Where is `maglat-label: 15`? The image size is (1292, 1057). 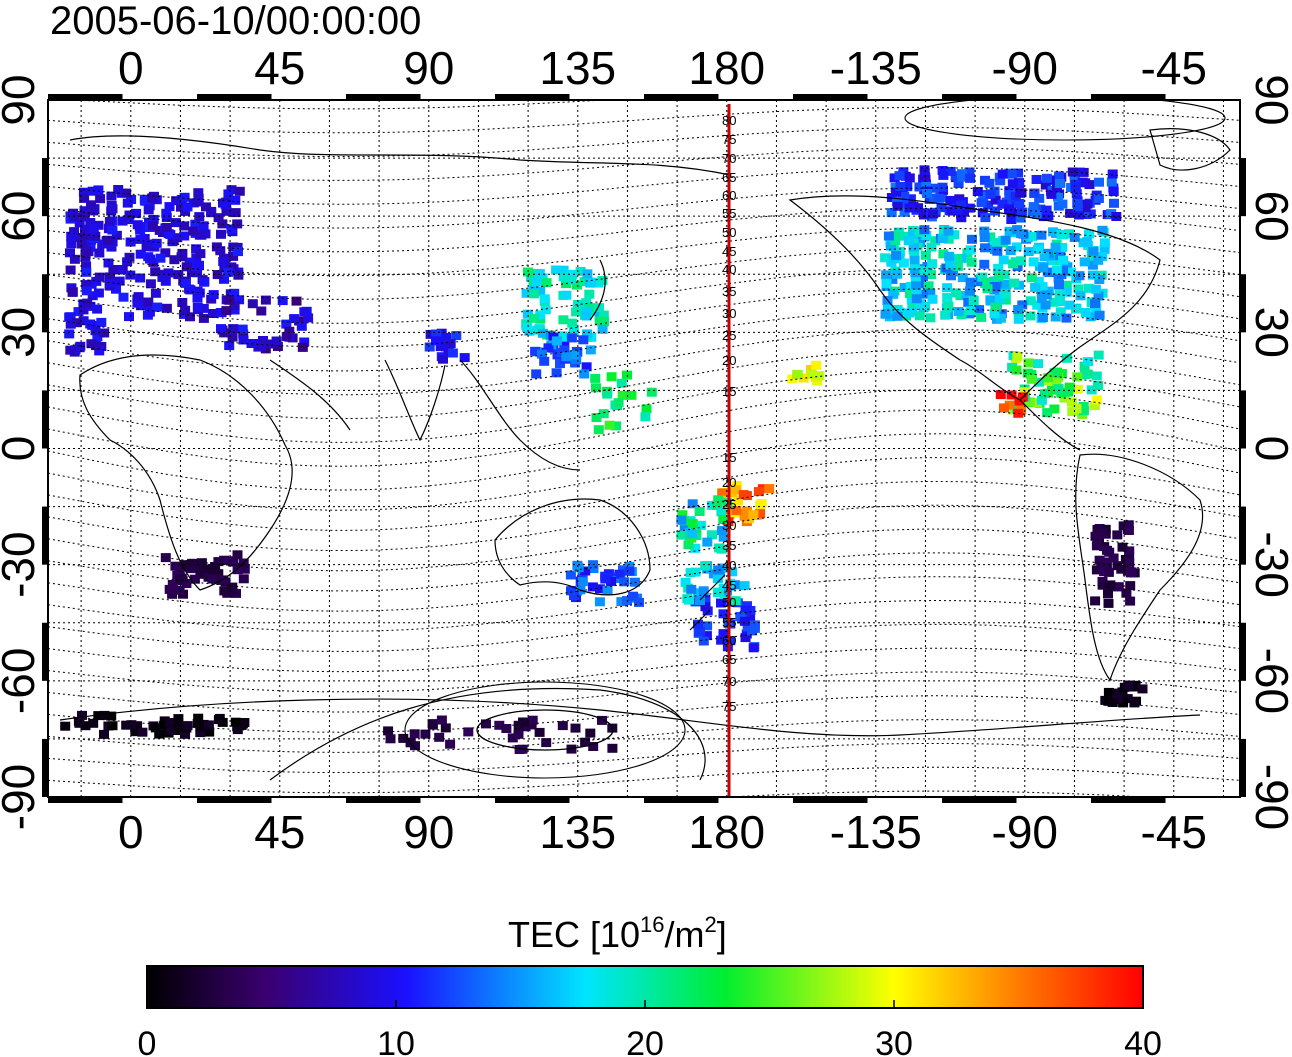 maglat-label: 15 is located at coordinates (729, 457).